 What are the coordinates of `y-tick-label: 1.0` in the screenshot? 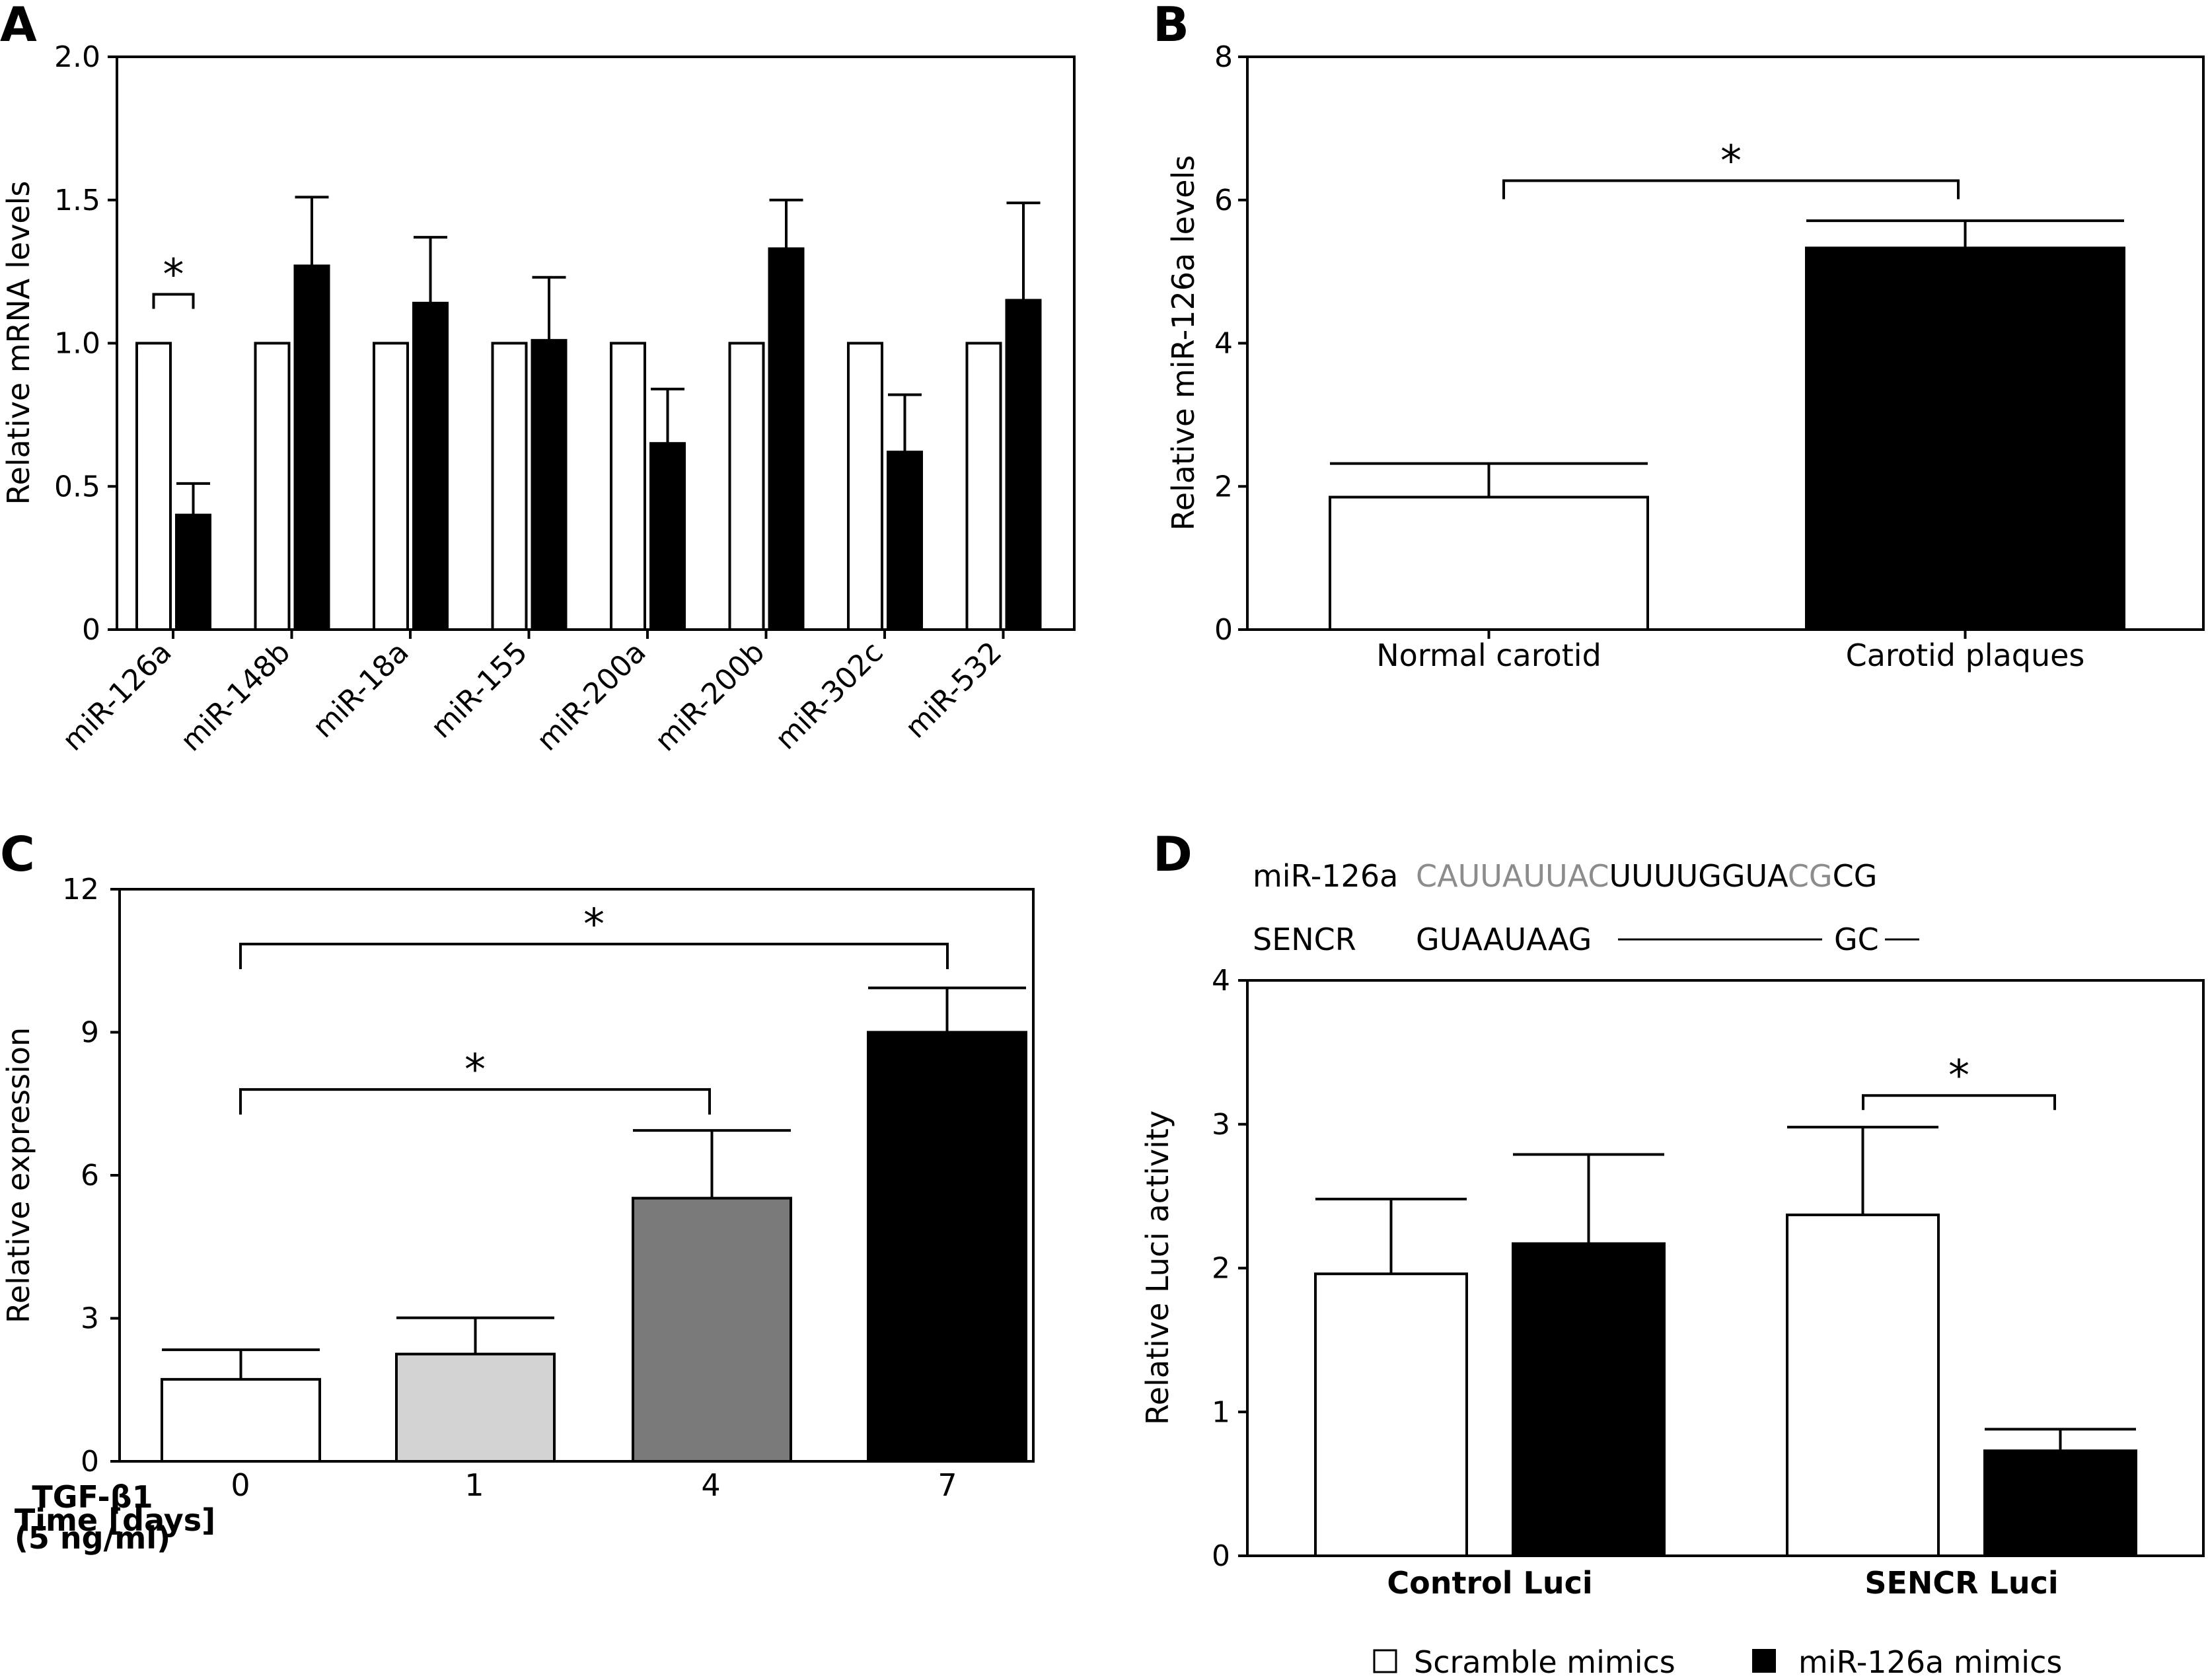 It's located at (77, 344).